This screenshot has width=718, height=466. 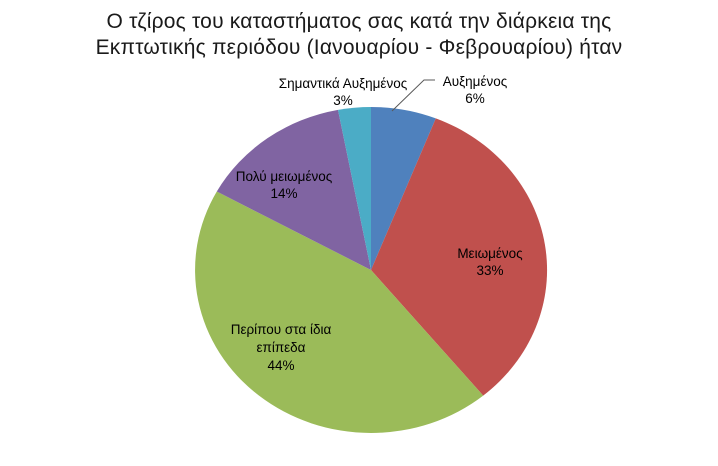 I want to click on leader-line-auximenos, so click(x=413, y=95).